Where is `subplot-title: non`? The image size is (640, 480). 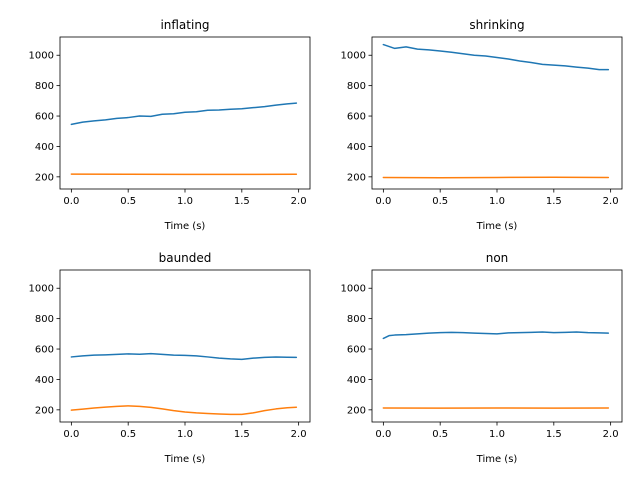 subplot-title: non is located at coordinates (497, 258).